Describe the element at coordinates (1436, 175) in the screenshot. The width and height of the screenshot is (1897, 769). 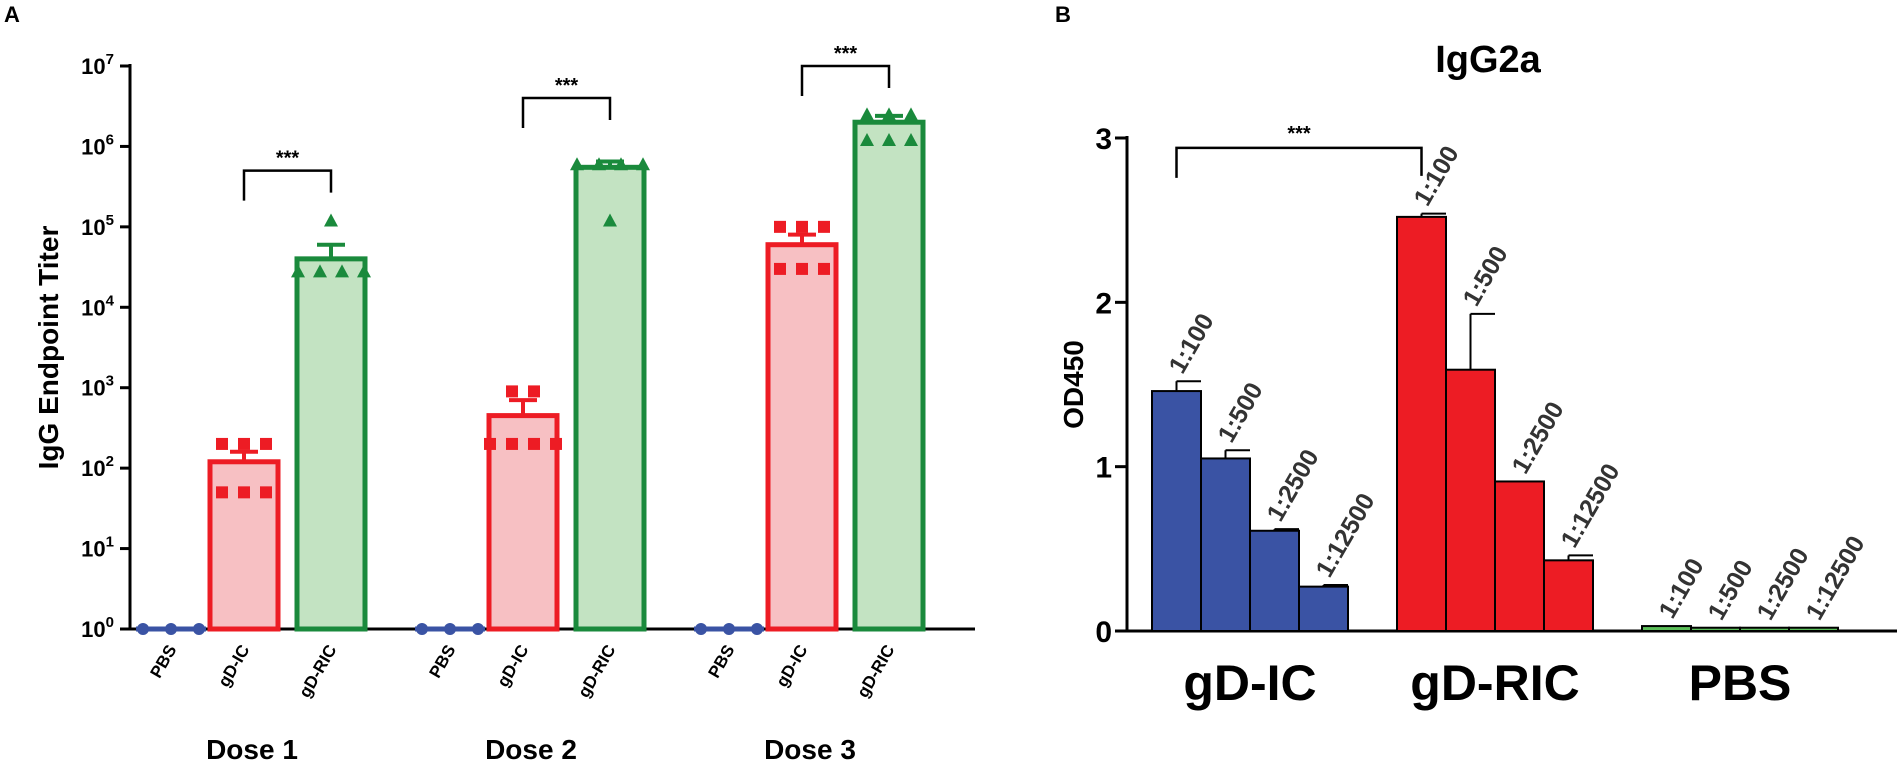
I see `dilution-label-gd-ric-1-100: 1:100` at that location.